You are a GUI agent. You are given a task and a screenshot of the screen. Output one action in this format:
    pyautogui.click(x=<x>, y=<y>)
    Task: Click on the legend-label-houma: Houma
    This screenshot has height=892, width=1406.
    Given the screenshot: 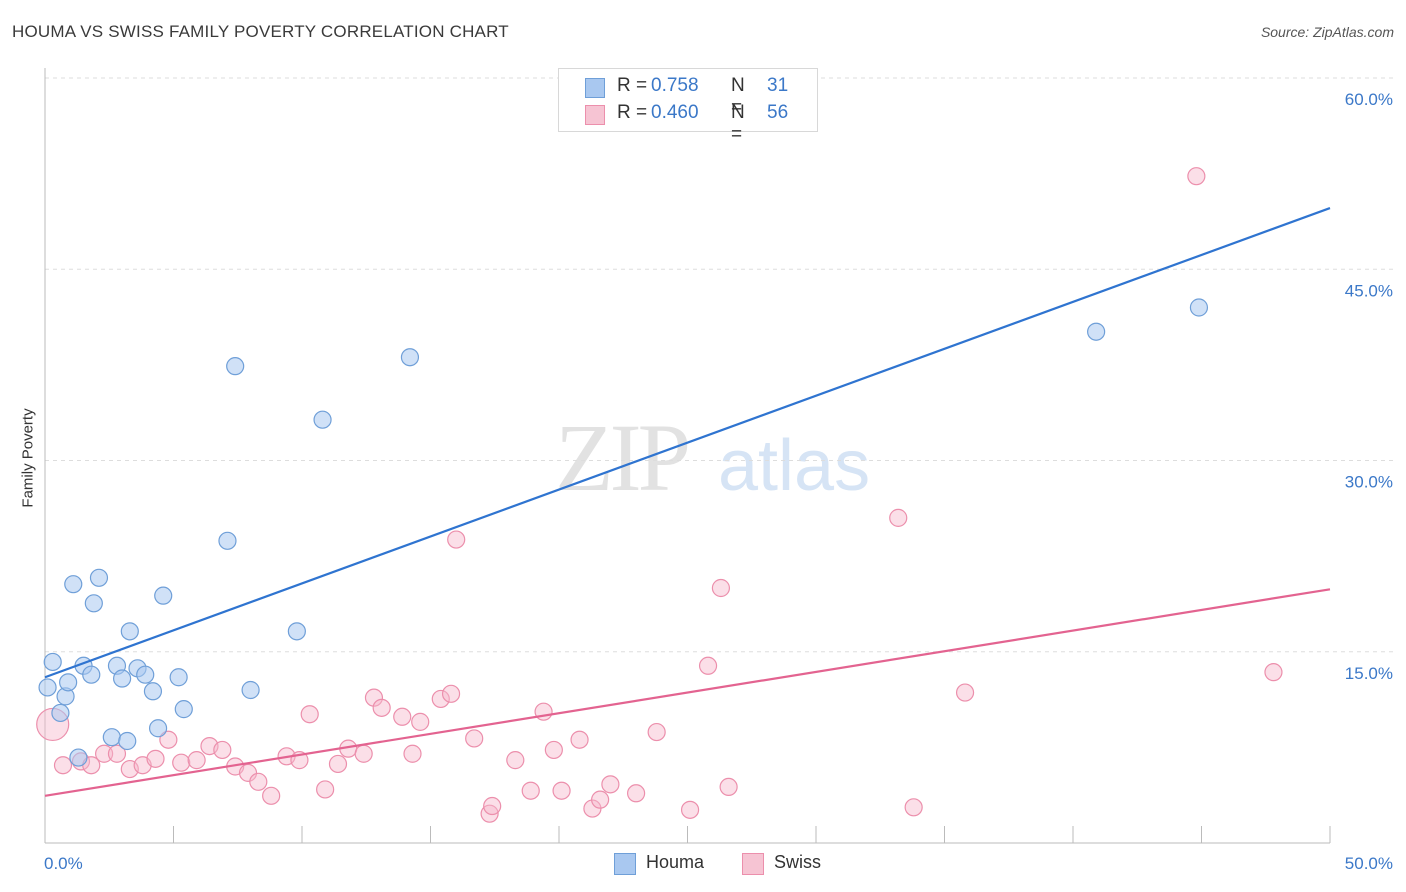 What is the action you would take?
    pyautogui.click(x=675, y=862)
    